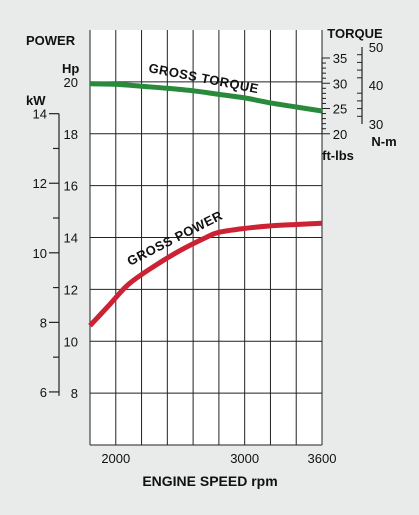 This screenshot has height=515, width=419. What do you see at coordinates (71, 341) in the screenshot?
I see `hp-tick-label: 10` at bounding box center [71, 341].